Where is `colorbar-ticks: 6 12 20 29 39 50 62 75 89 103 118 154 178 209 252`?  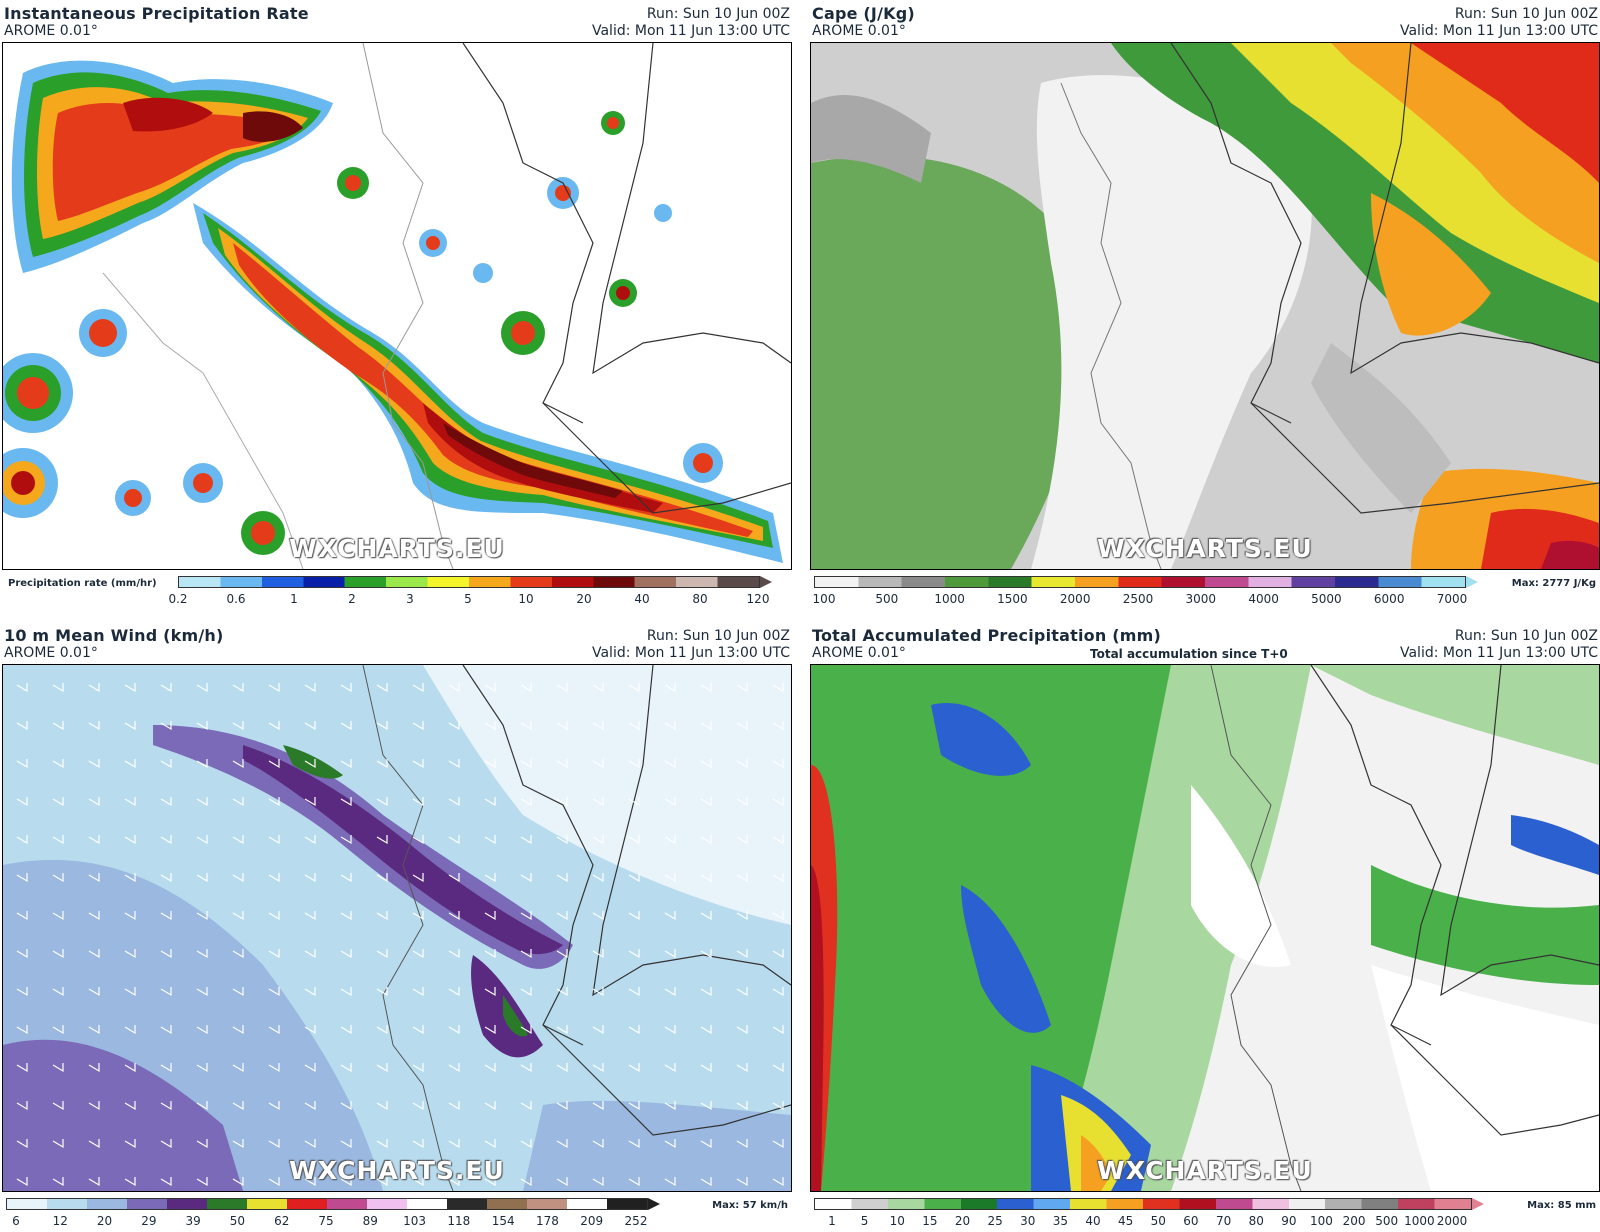 colorbar-ticks: 6 12 20 29 39 50 62 75 89 103 118 154 178 209 252 is located at coordinates (329, 1222).